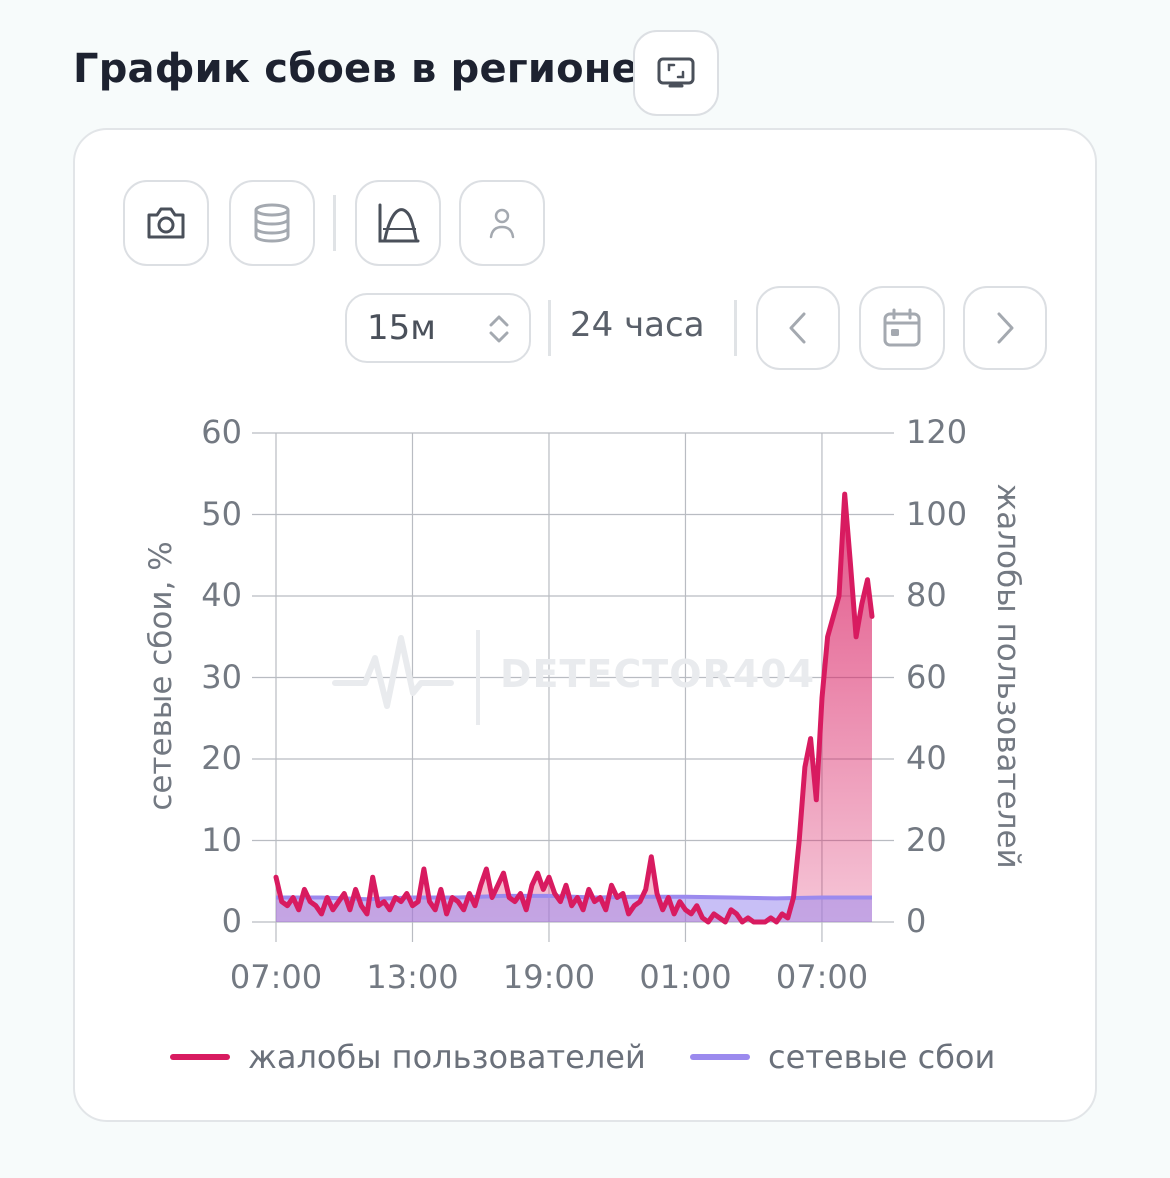 The image size is (1170, 1178). What do you see at coordinates (412, 977) in the screenshot?
I see `x-axis-tick: 13:00` at bounding box center [412, 977].